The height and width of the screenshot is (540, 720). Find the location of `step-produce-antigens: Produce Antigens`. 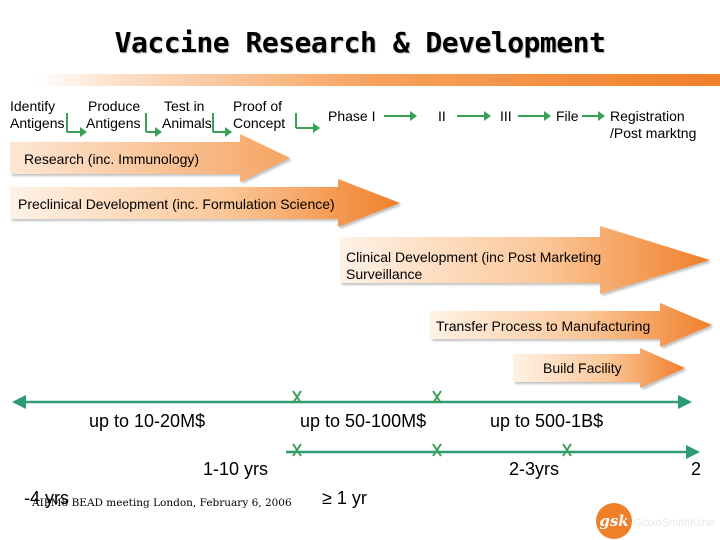

step-produce-antigens: Produce Antigens is located at coordinates (113, 114).